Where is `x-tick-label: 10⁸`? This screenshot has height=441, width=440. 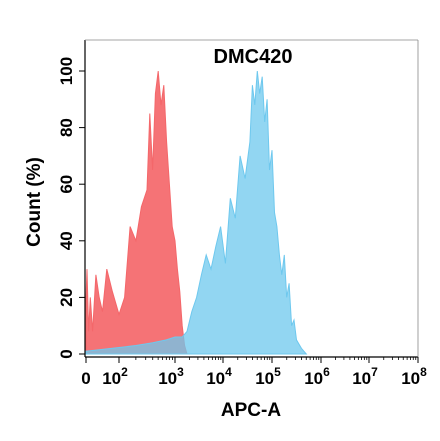
x-tick-label: 10⁸ is located at coordinates (414, 376).